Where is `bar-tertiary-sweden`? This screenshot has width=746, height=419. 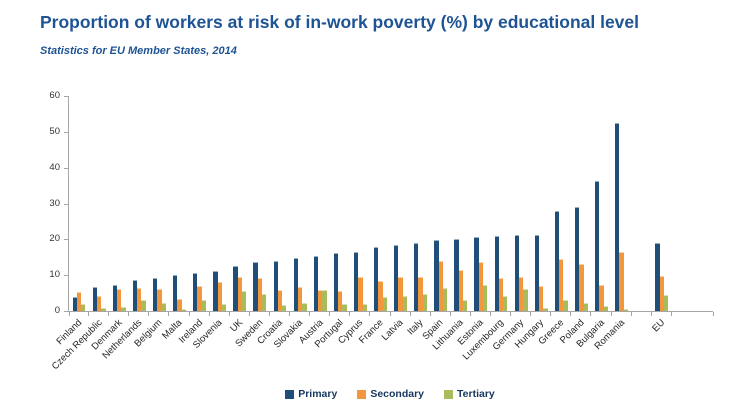 bar-tertiary-sweden is located at coordinates (264, 302).